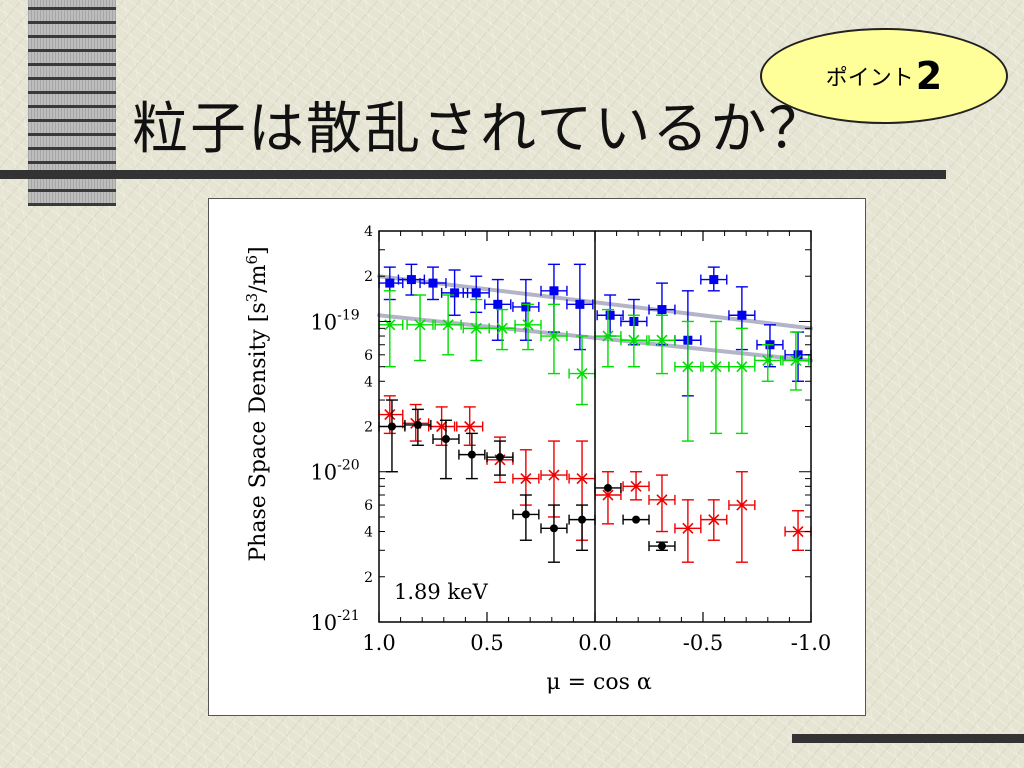 The image size is (1024, 768). What do you see at coordinates (258, 278) in the screenshot?
I see `y-axis-title-mid: /m` at bounding box center [258, 278].